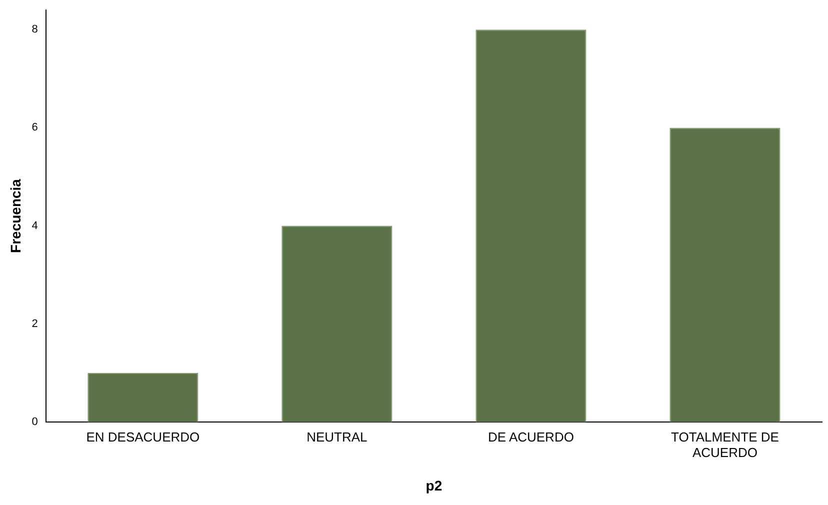 Image resolution: width=828 pixels, height=505 pixels. What do you see at coordinates (725, 444) in the screenshot?
I see `x-tick-label: TOTALMENTE DE ACUERDO` at bounding box center [725, 444].